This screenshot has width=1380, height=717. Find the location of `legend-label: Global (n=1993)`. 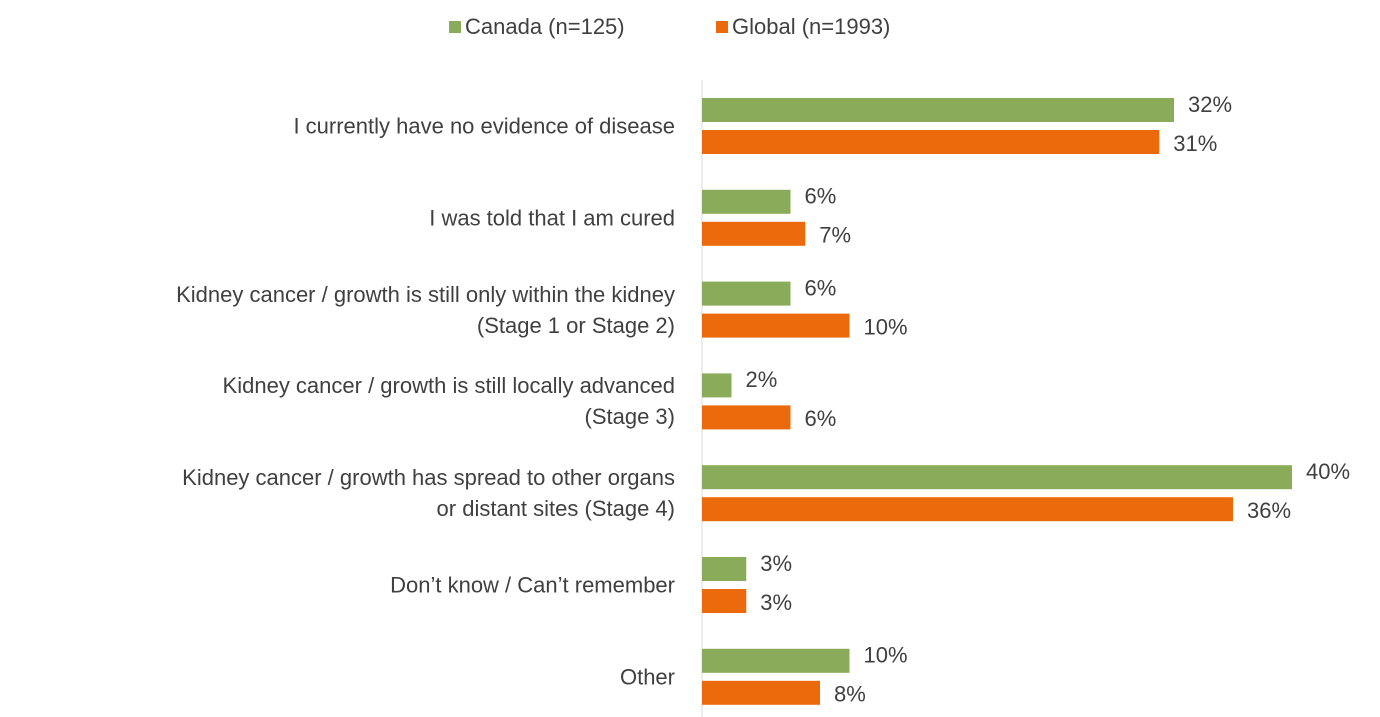

legend-label: Global (n=1993) is located at coordinates (811, 26).